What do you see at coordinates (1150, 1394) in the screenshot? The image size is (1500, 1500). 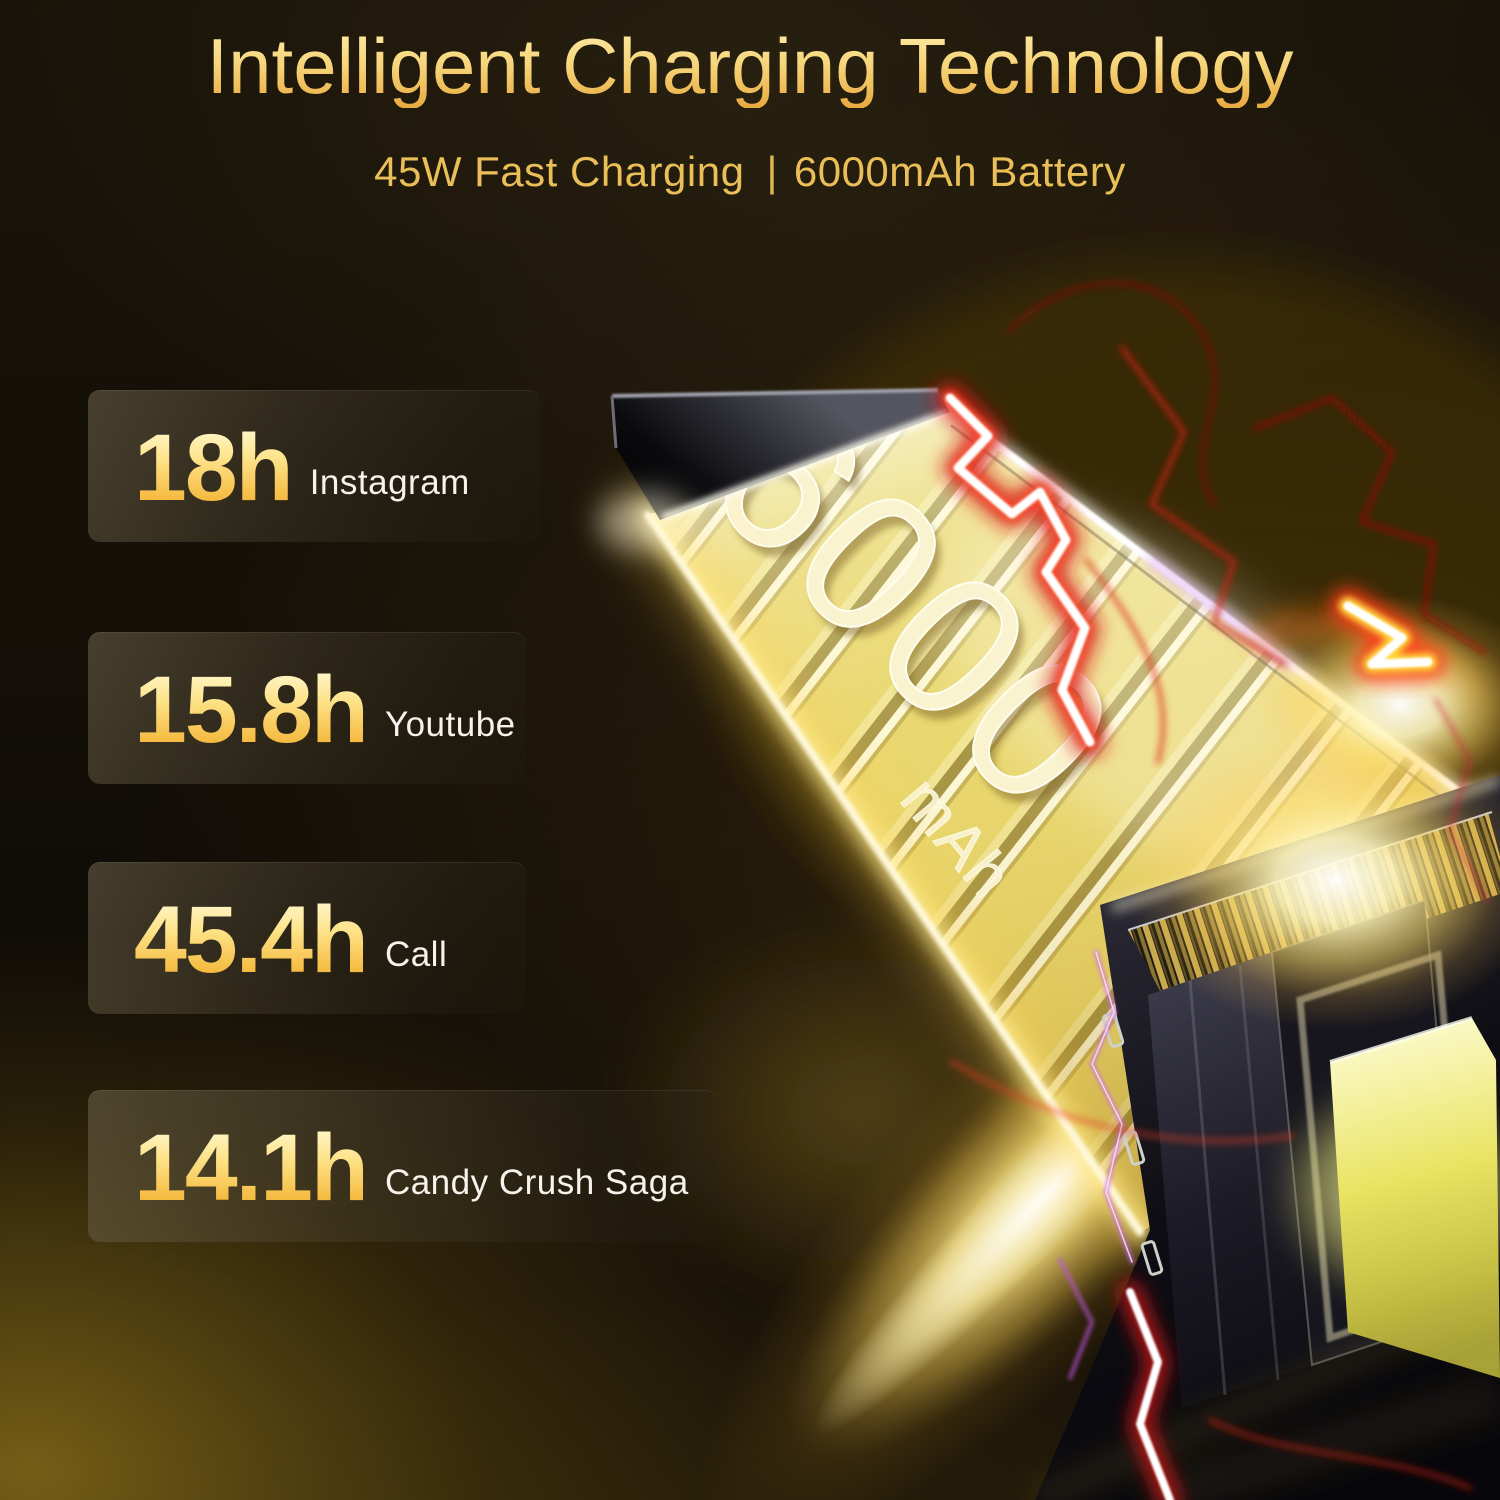 I see `lightning-bolt-bottom` at bounding box center [1150, 1394].